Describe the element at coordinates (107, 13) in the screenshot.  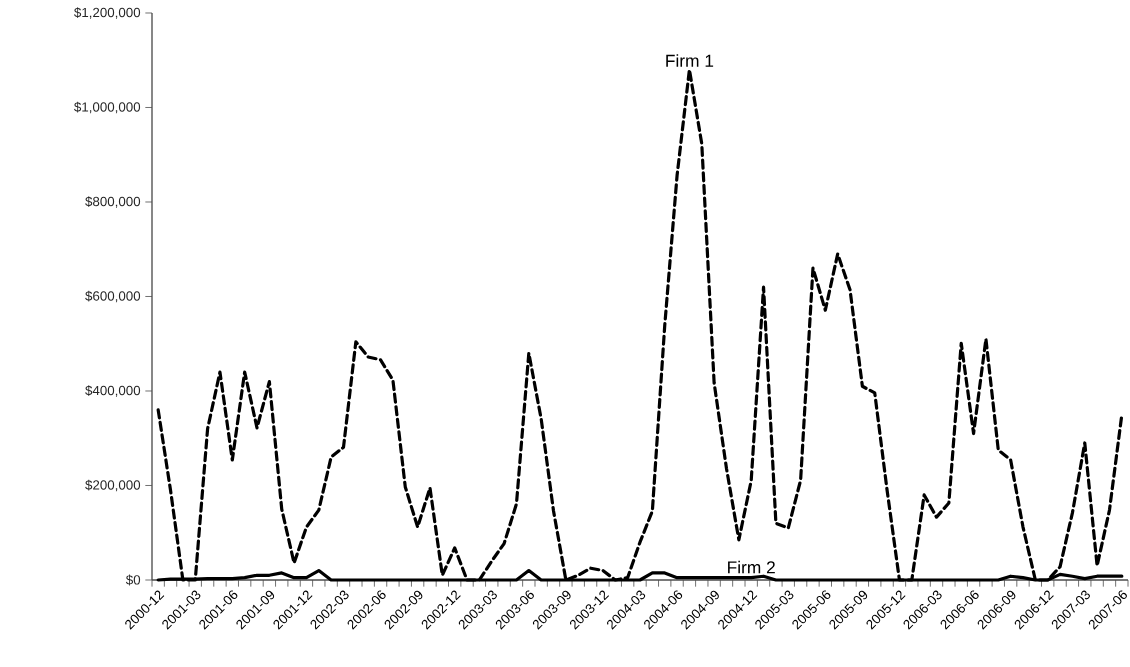
I see `y-tick-label: $1,200,000` at that location.